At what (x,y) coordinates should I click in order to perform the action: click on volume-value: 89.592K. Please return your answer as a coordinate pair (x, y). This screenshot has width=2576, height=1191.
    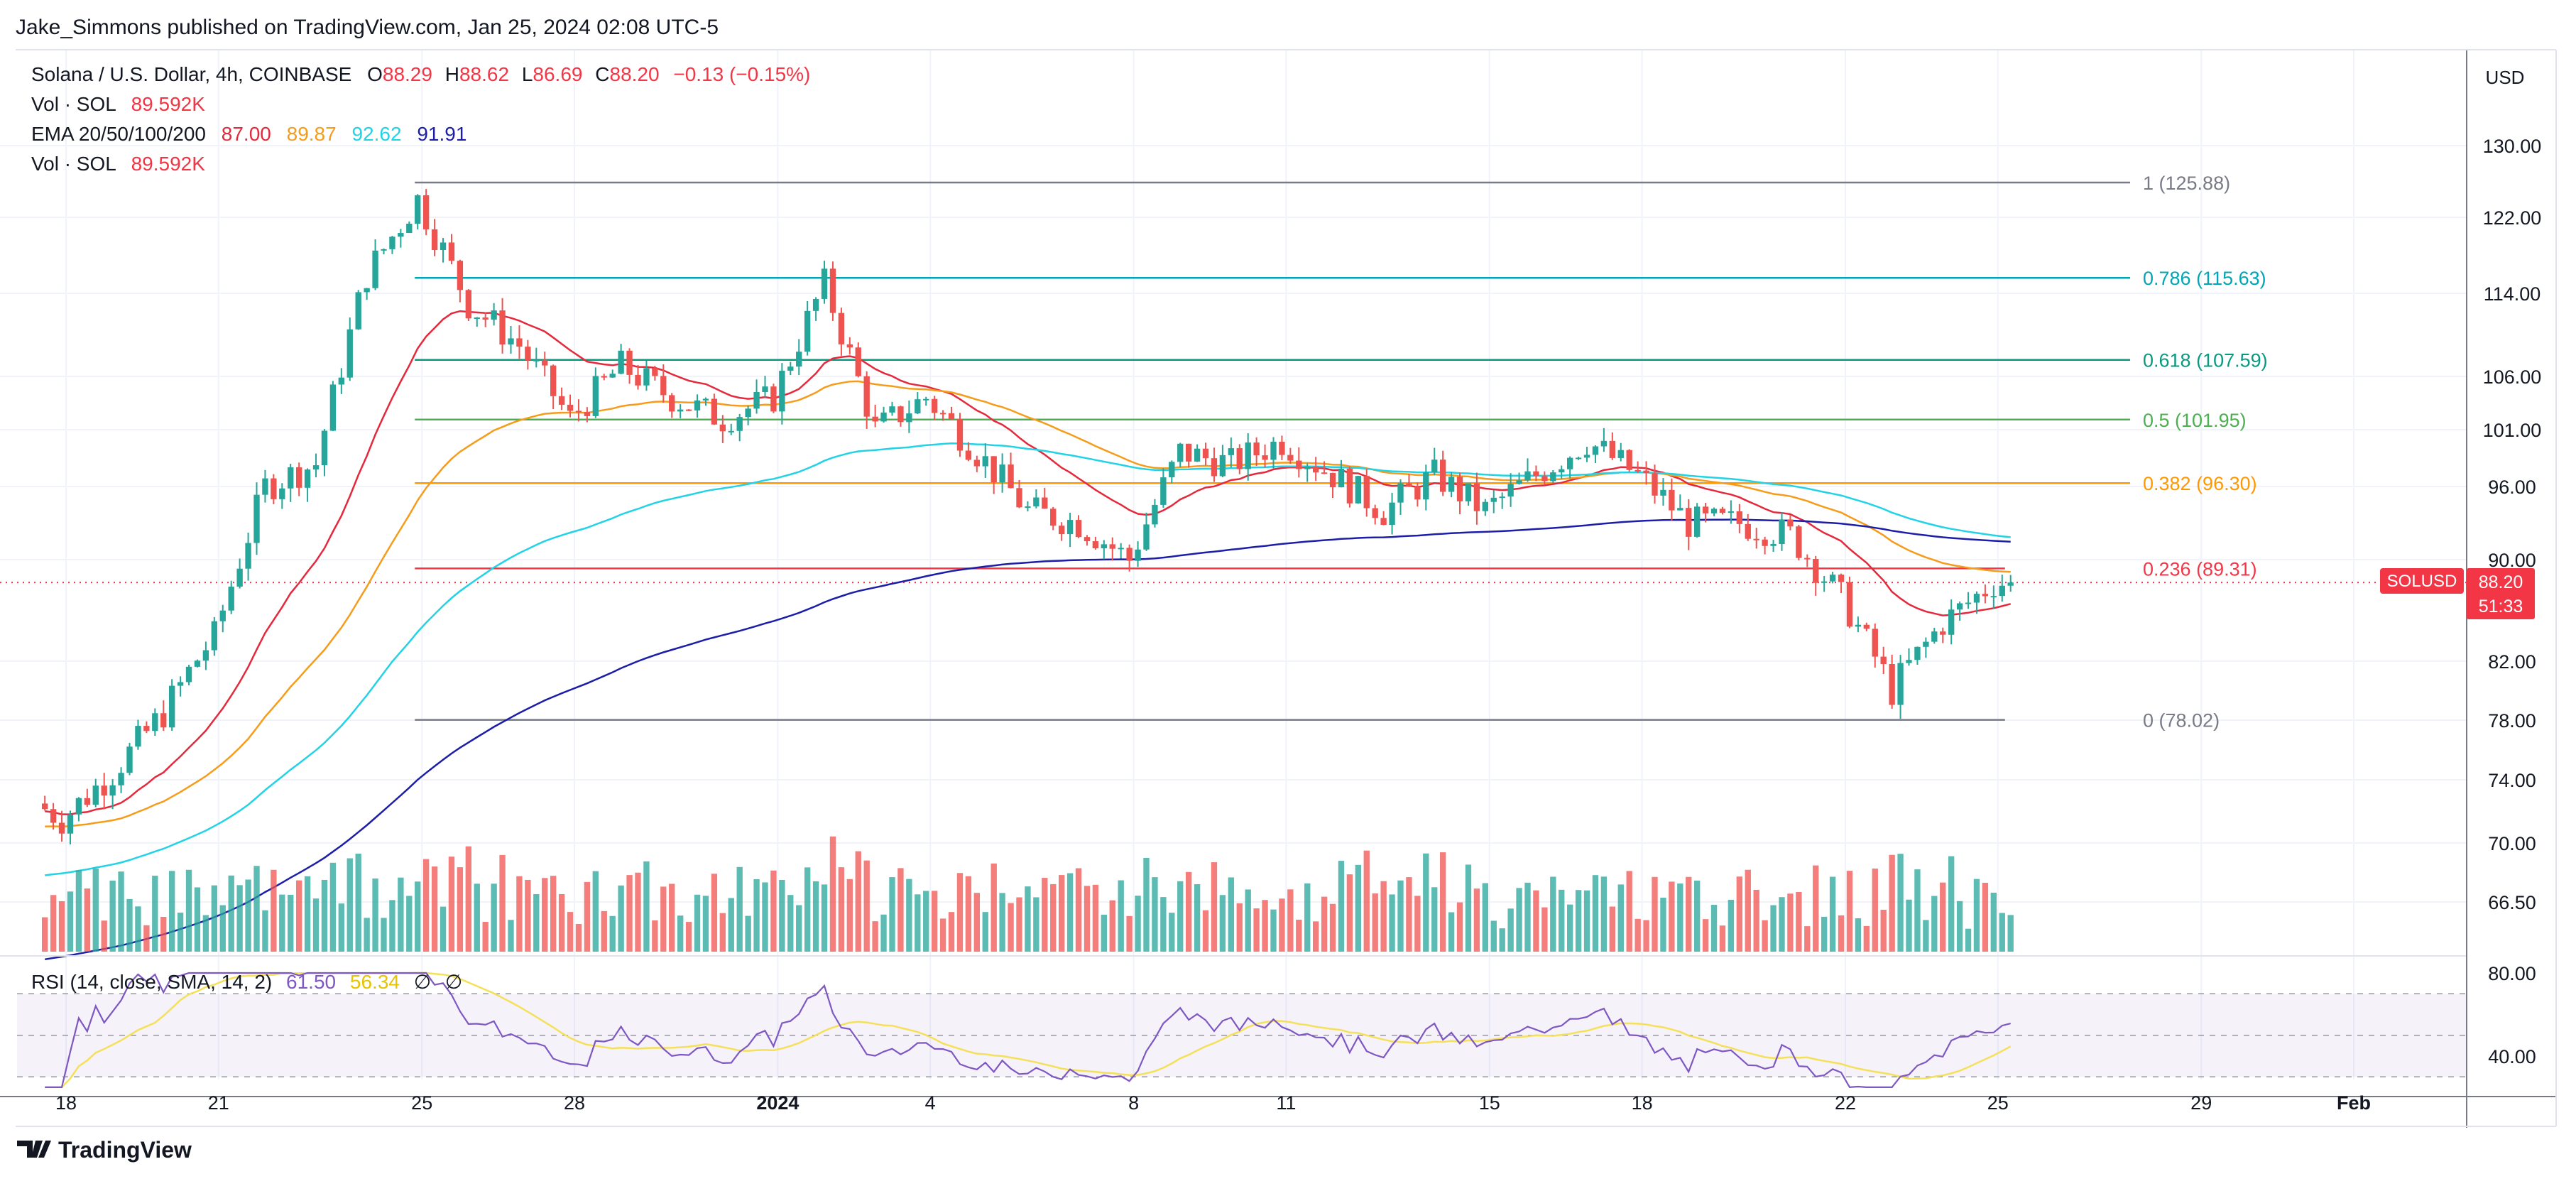
    Looking at the image, I should click on (168, 104).